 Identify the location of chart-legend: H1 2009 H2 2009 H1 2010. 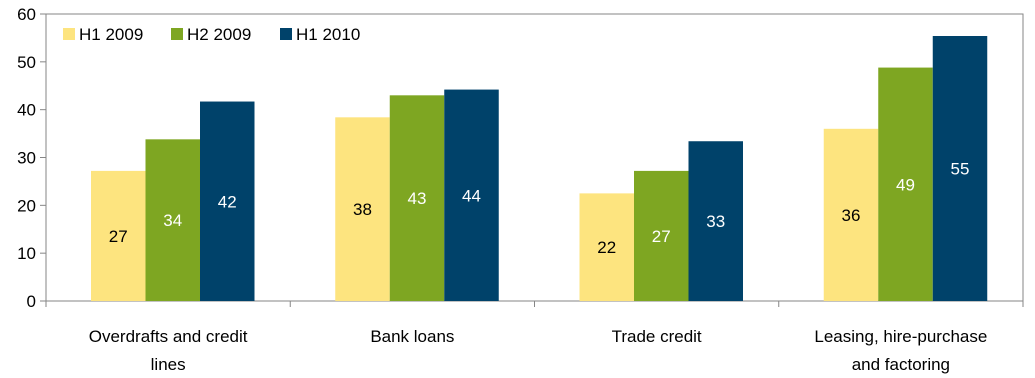
(211, 34).